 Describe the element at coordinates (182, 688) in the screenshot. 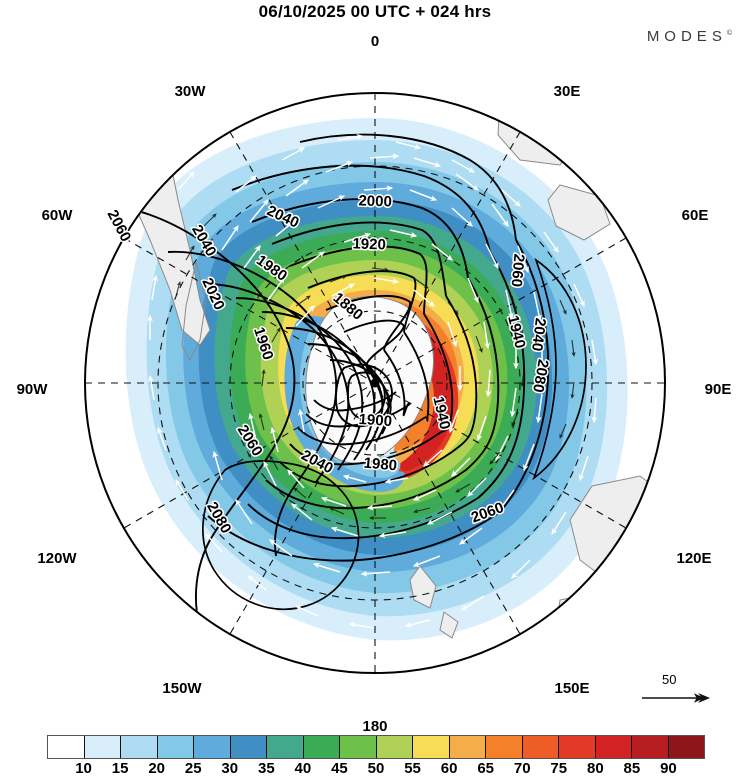

I see `lon-label-150w: 150W` at that location.